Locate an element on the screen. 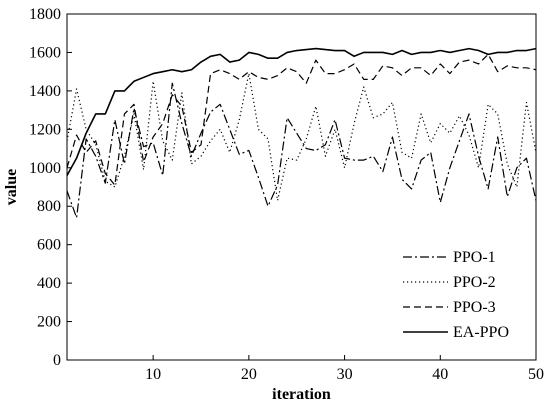 This screenshot has height=406, width=550. y-tick-label: 200 is located at coordinates (49, 322).